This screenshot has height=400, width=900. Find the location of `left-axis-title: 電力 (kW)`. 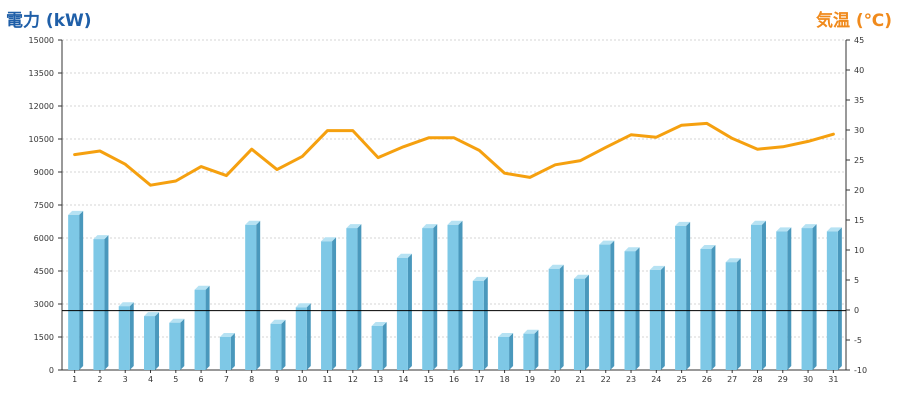

left-axis-title: 電力 (kW) is located at coordinates (49, 21).